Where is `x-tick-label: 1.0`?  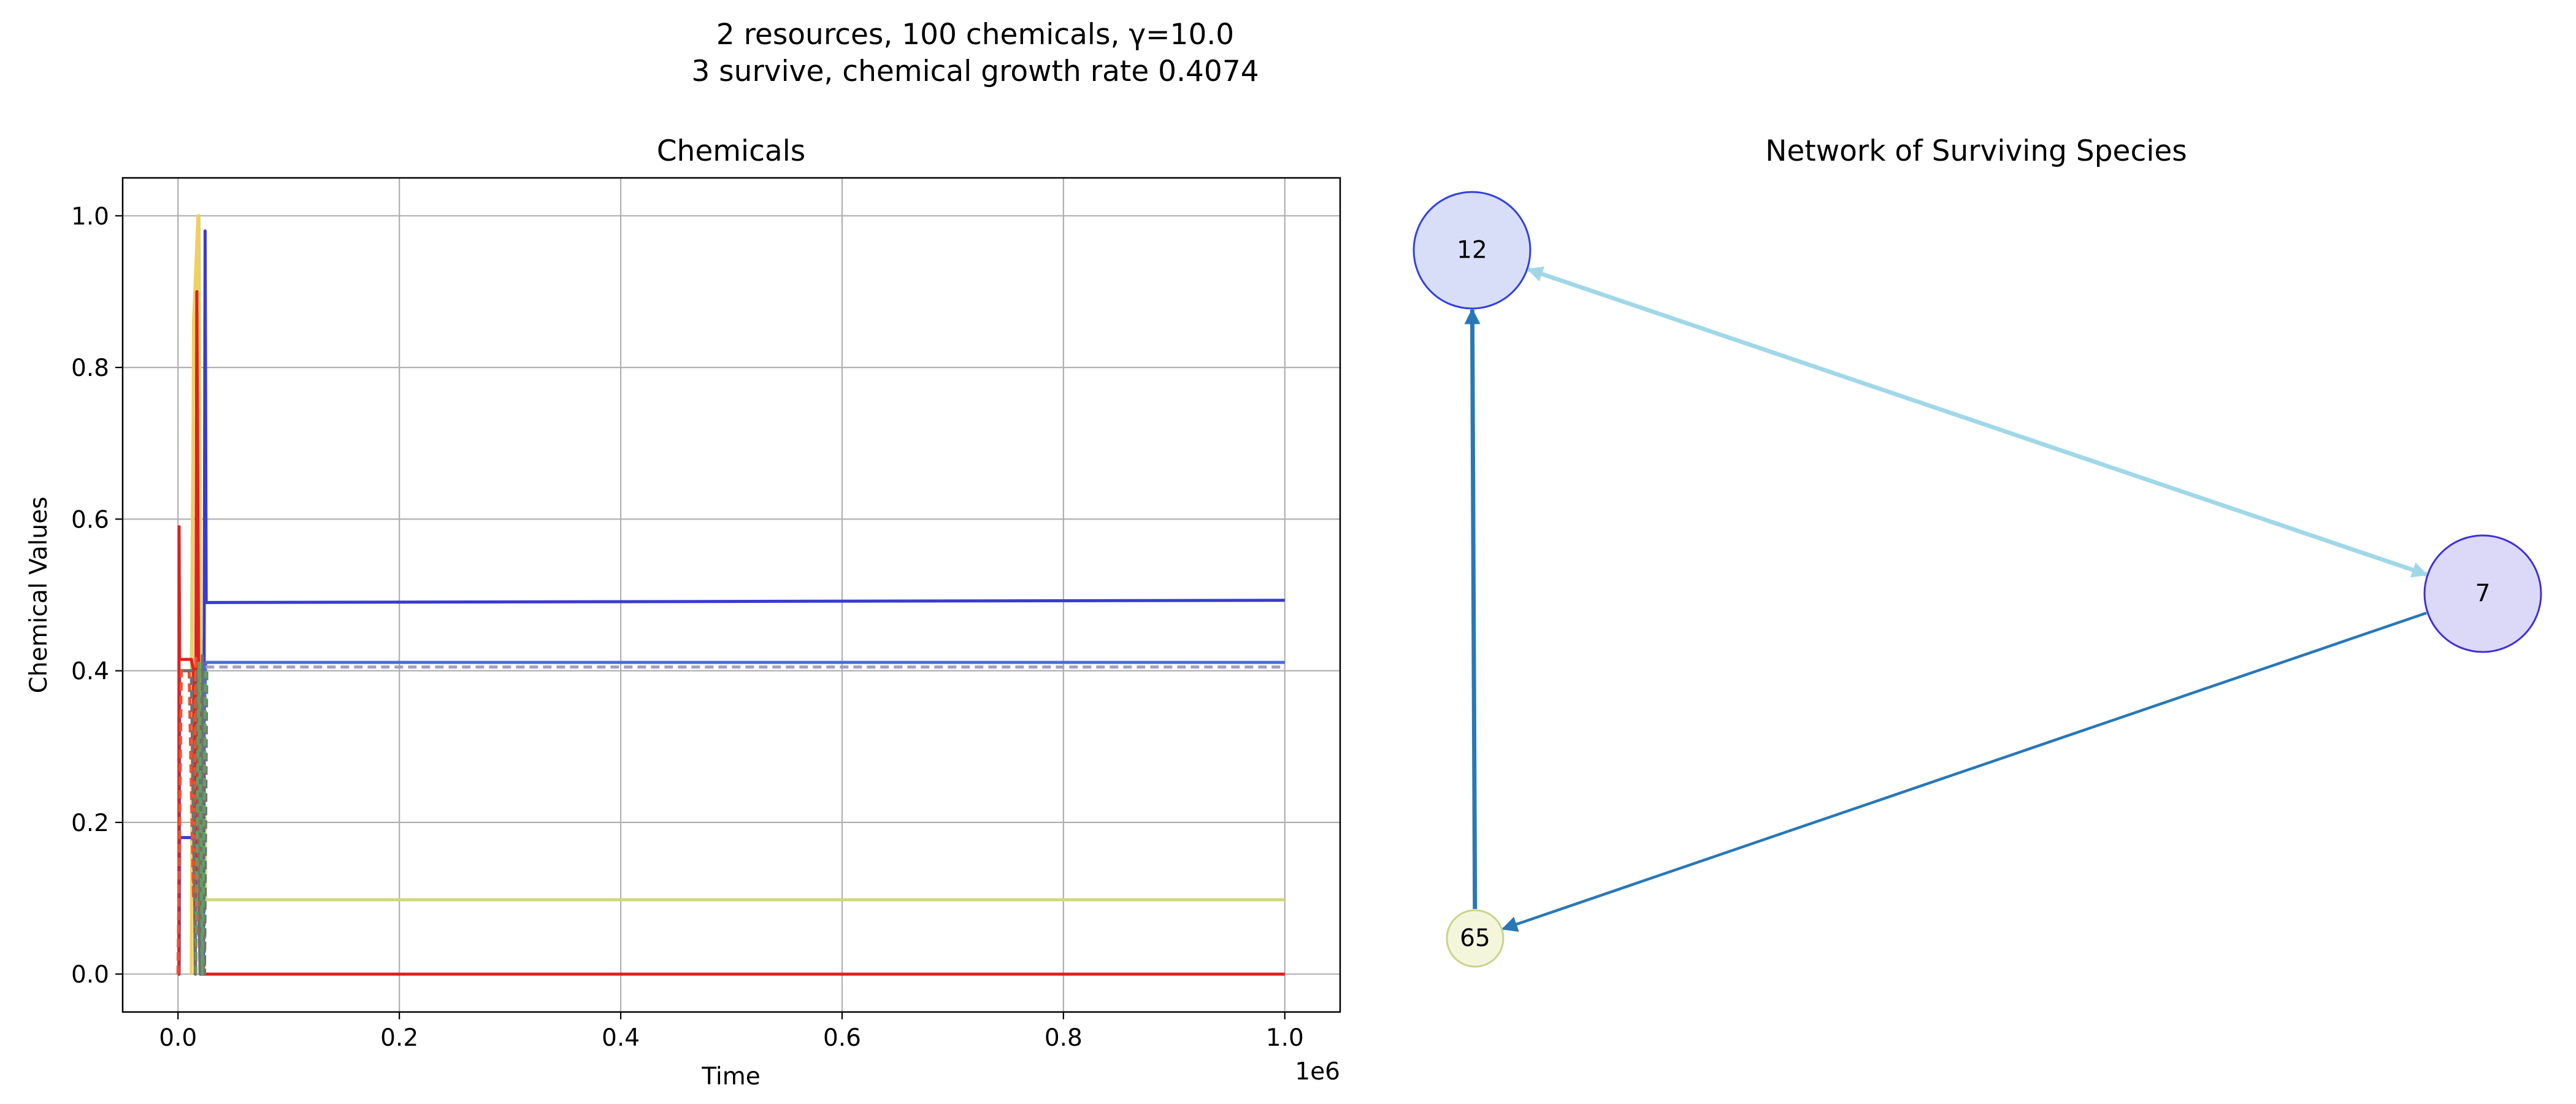 x-tick-label: 1.0 is located at coordinates (1285, 1038).